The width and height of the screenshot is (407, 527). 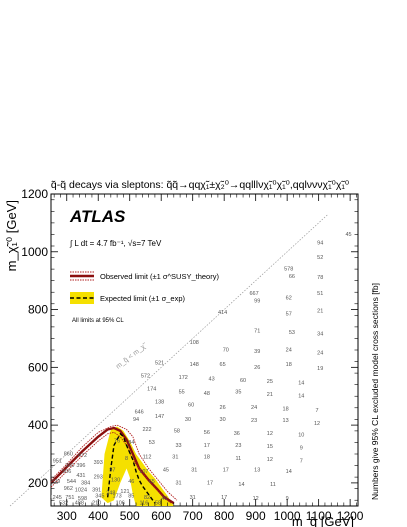 What do you see at coordinates (11, 235) in the screenshot?
I see `y-axis-title: m_χ̃₁⁰ [GeV]` at bounding box center [11, 235].